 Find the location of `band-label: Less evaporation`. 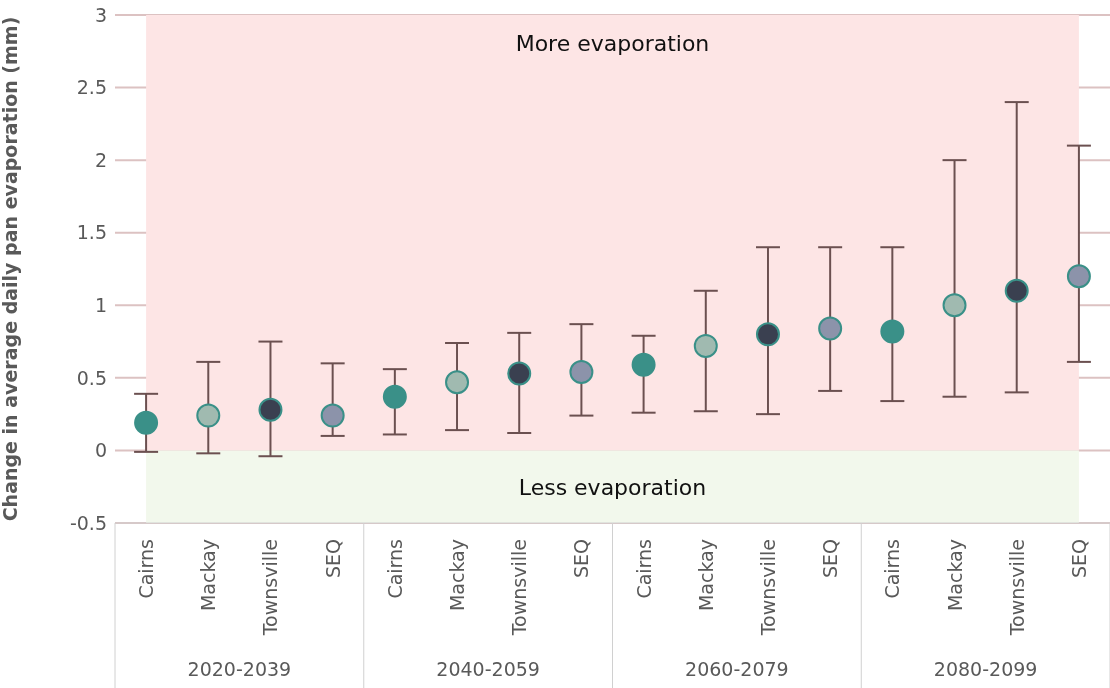

band-label: Less evaporation is located at coordinates (612, 487).